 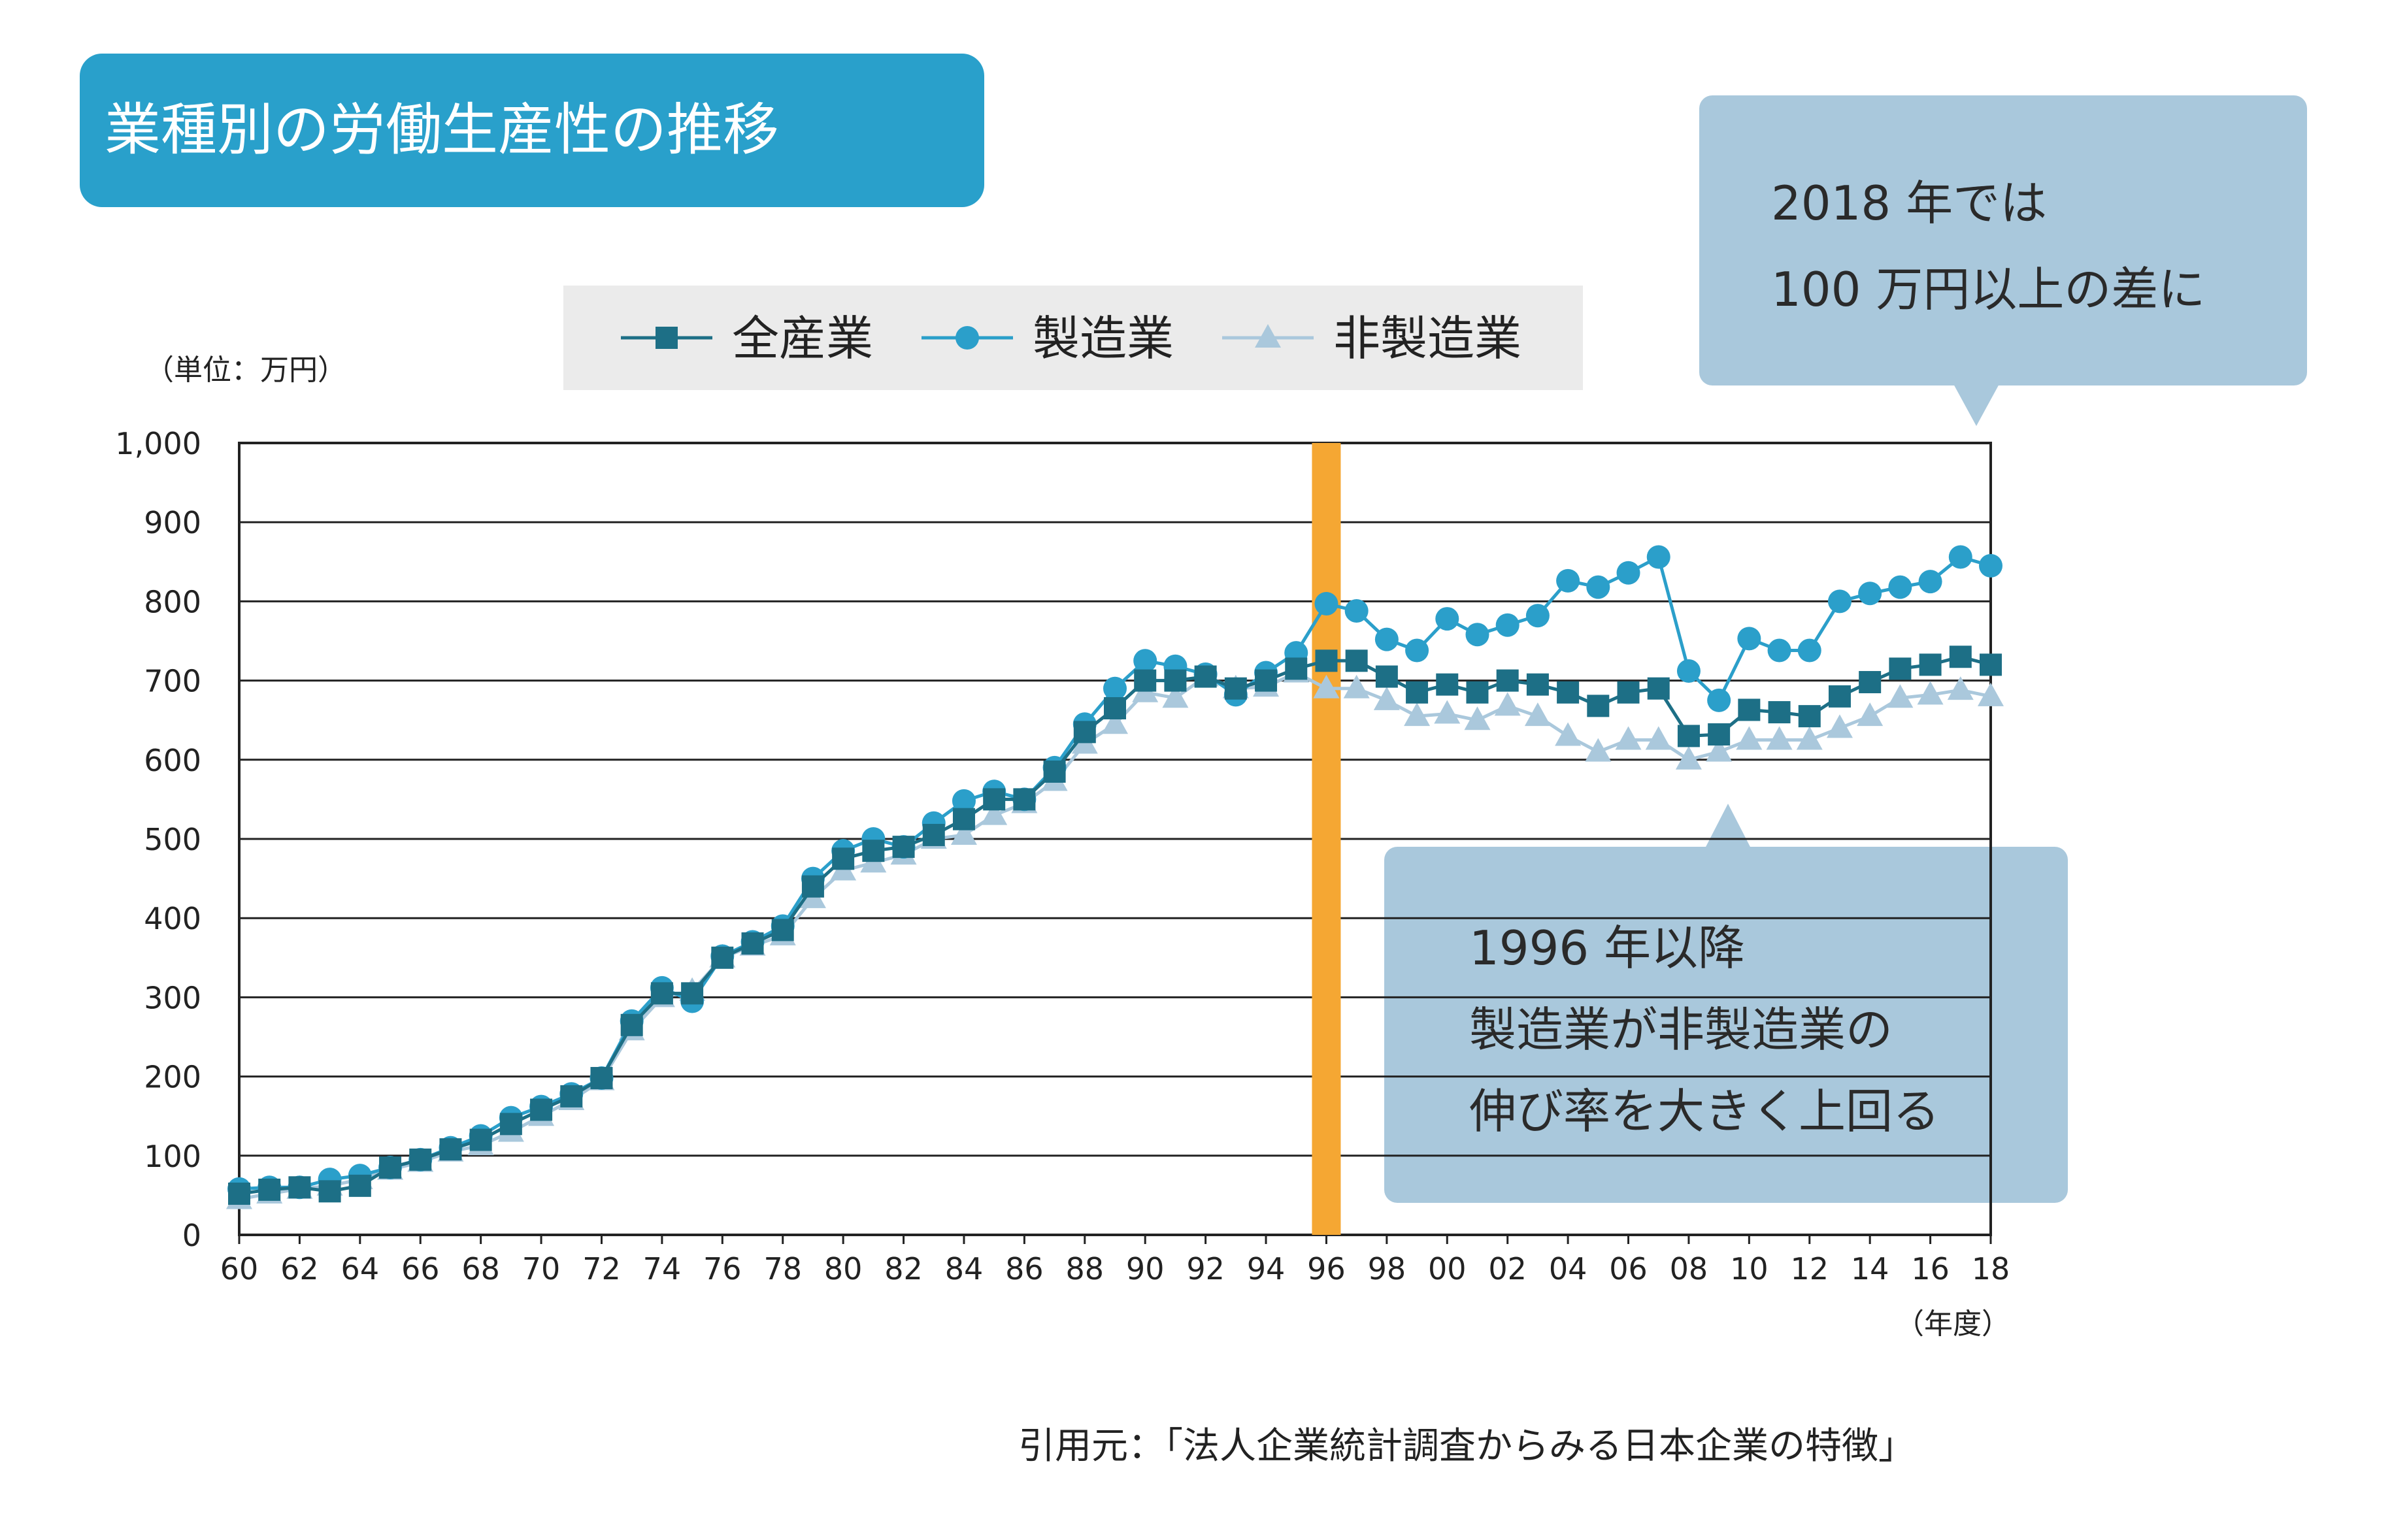 What do you see at coordinates (1507, 1268) in the screenshot?
I see `x-tick-label: 02` at bounding box center [1507, 1268].